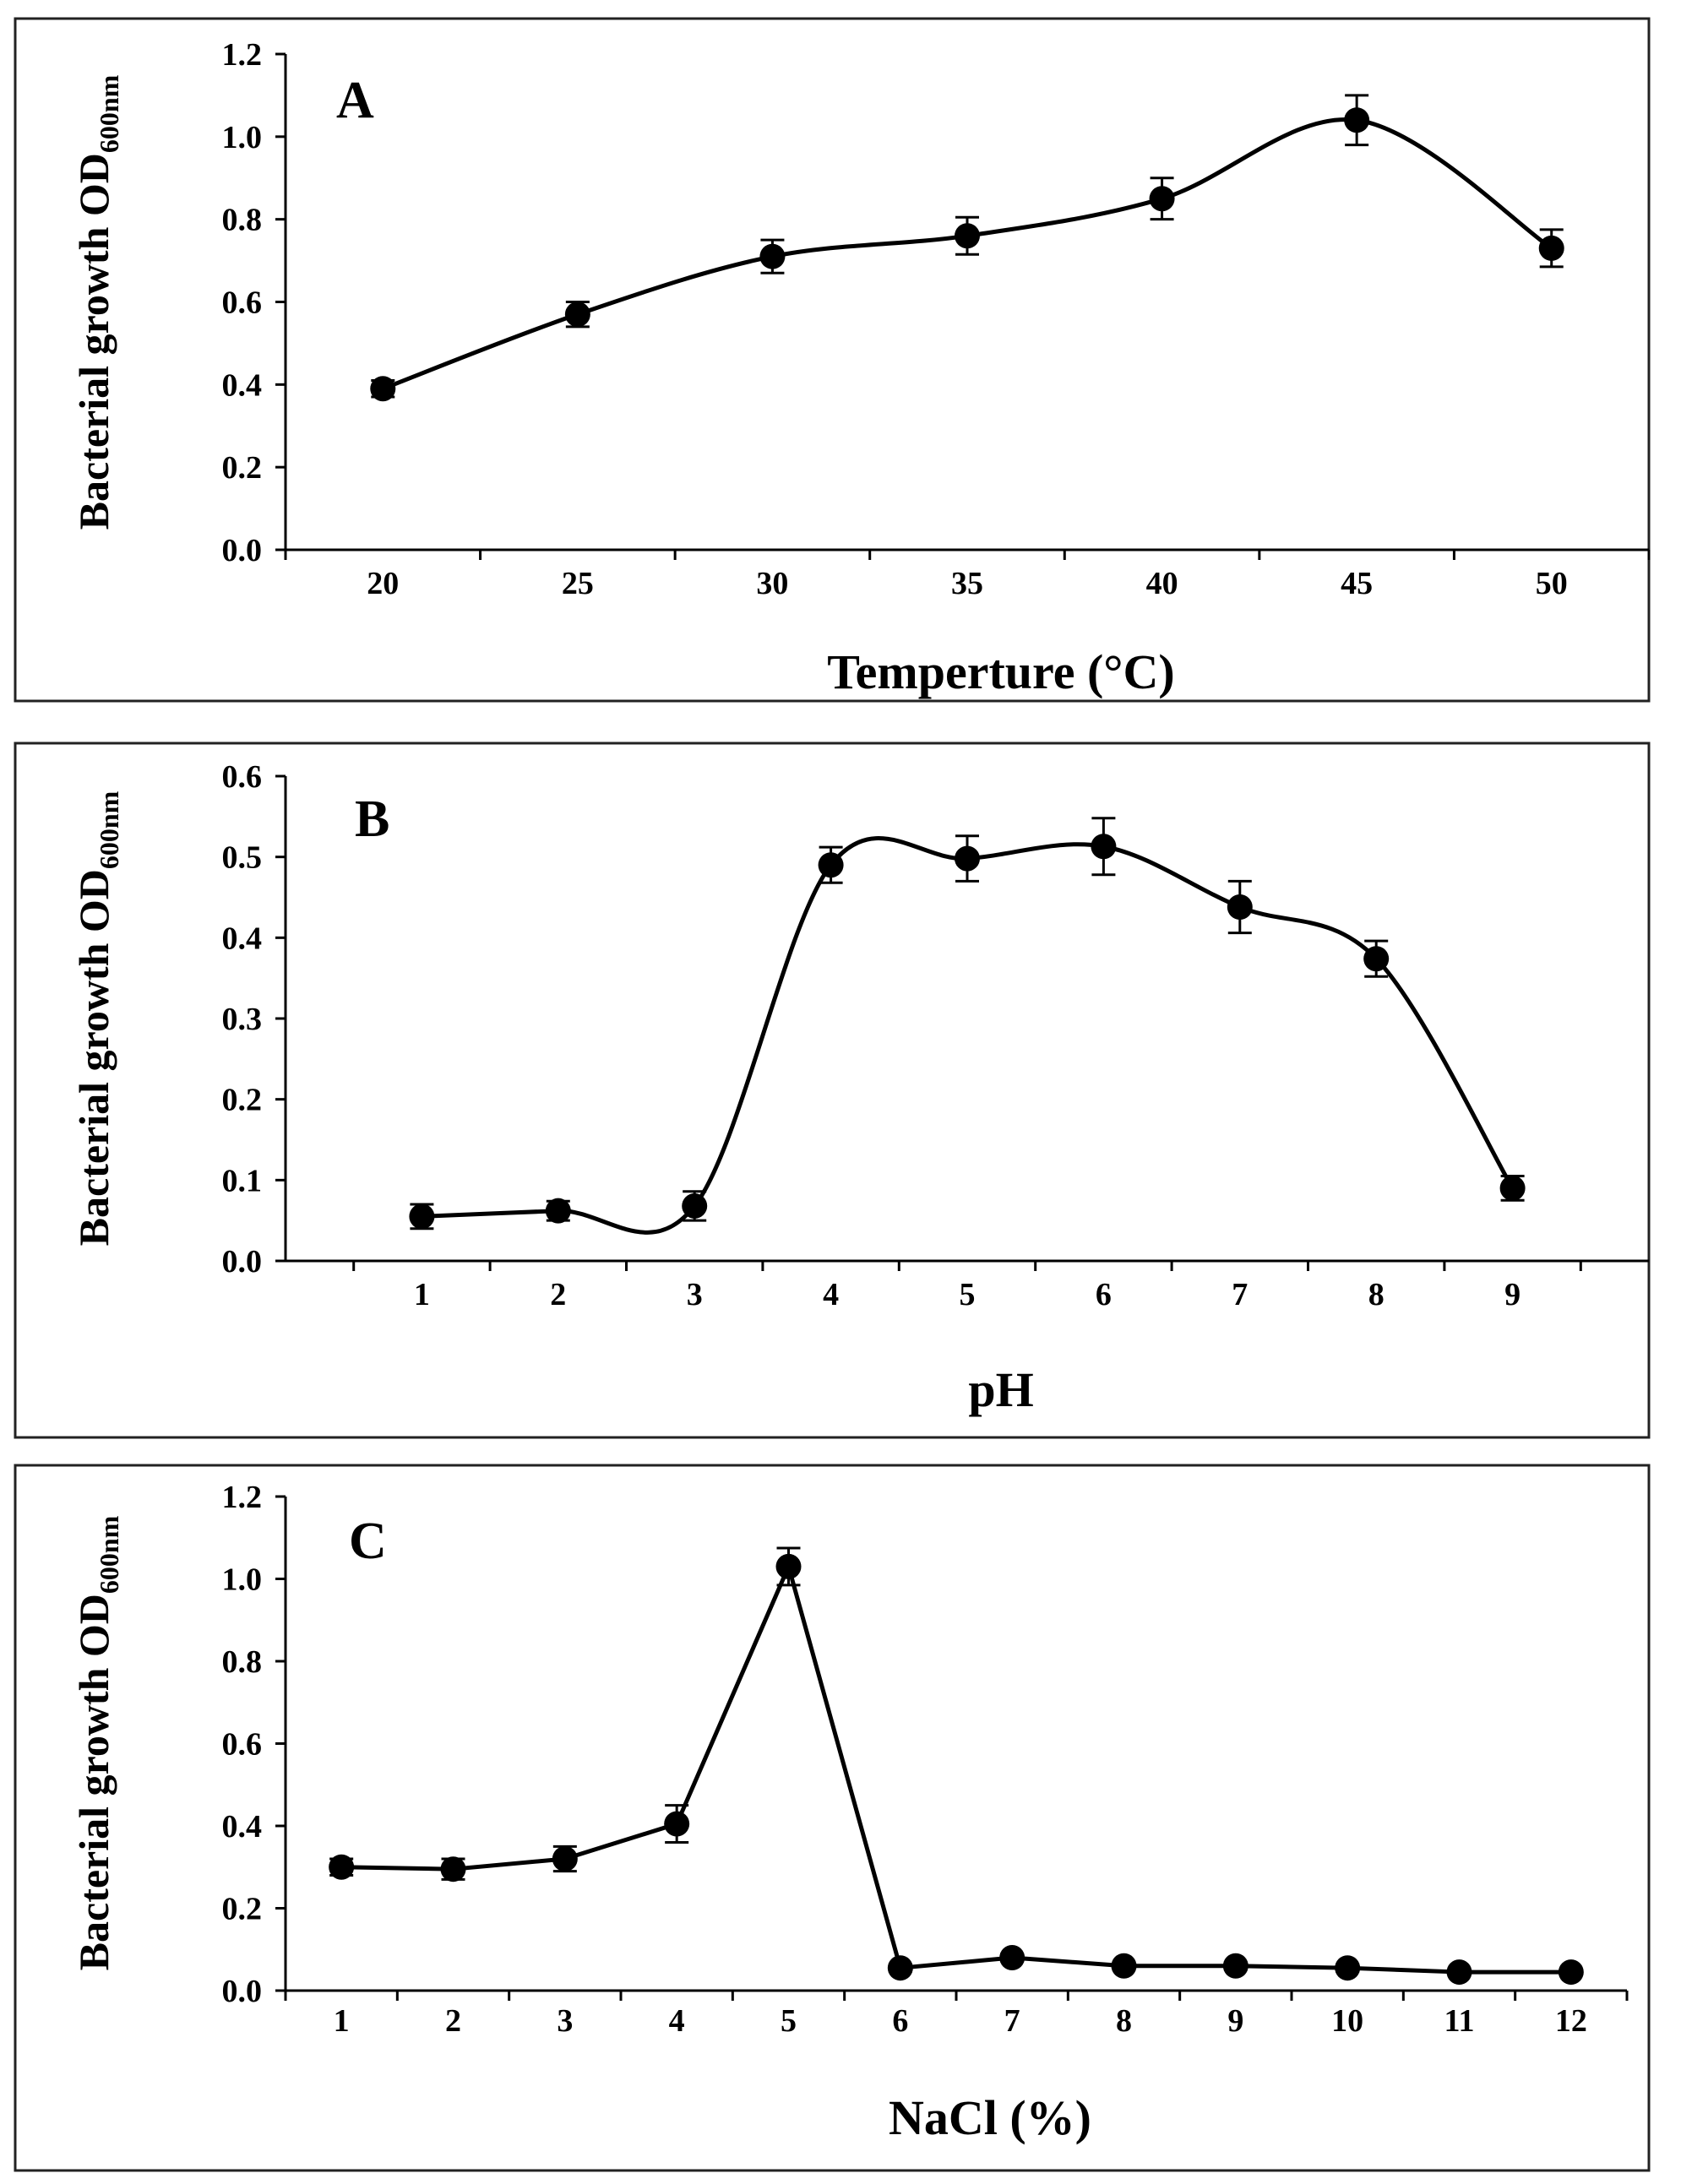 The height and width of the screenshot is (2184, 1681). Describe the element at coordinates (1552, 584) in the screenshot. I see `x-tick-label: 50` at that location.